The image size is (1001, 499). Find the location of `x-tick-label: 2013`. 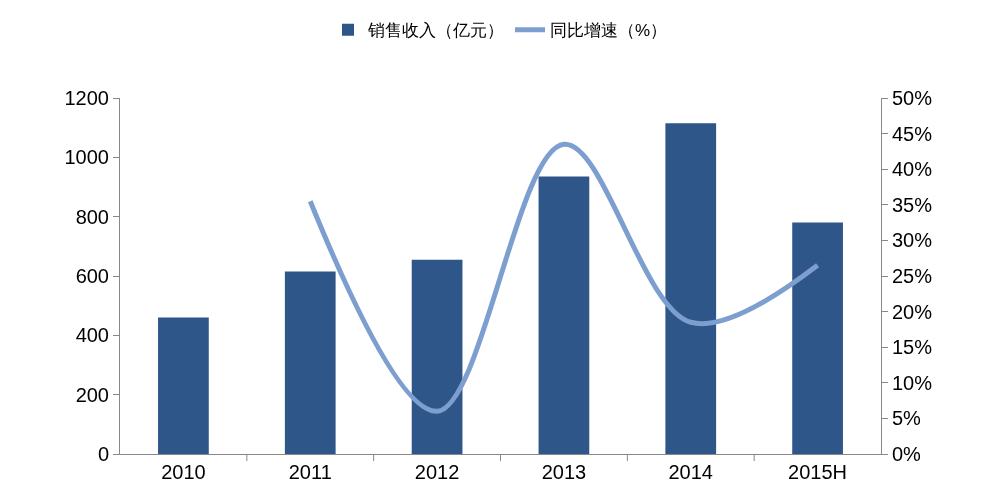

x-tick-label: 2013 is located at coordinates (564, 472).